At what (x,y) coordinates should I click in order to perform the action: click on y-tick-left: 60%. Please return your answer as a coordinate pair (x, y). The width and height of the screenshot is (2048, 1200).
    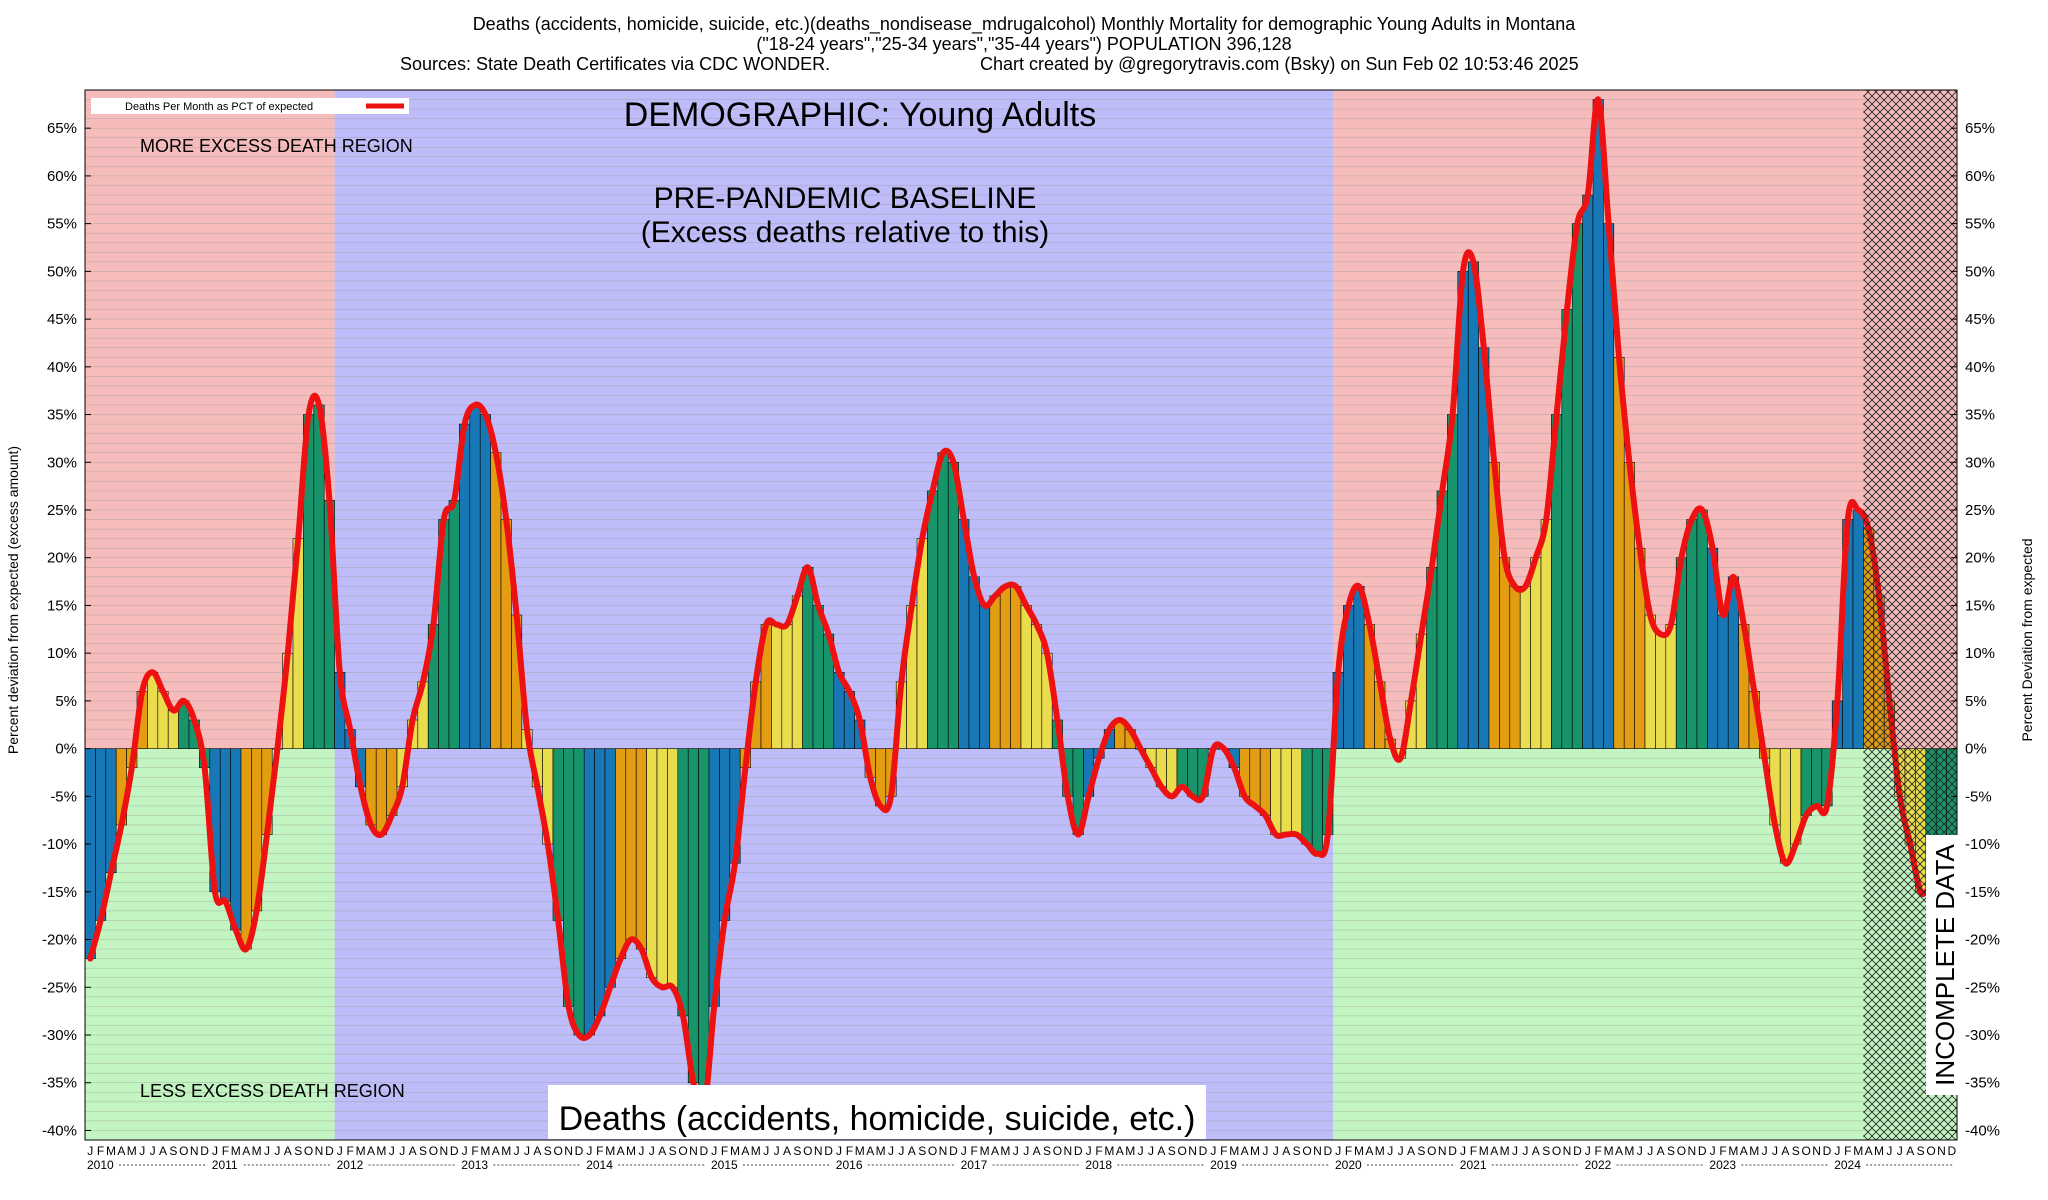
    Looking at the image, I should click on (62, 176).